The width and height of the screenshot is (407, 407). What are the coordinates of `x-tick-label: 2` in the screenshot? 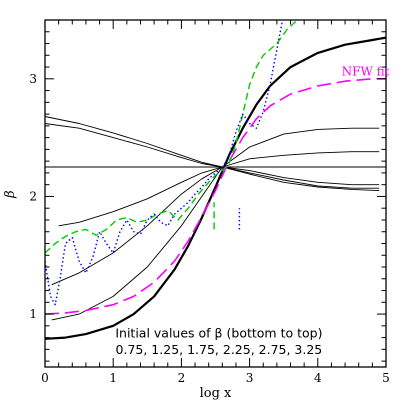 It's located at (182, 378).